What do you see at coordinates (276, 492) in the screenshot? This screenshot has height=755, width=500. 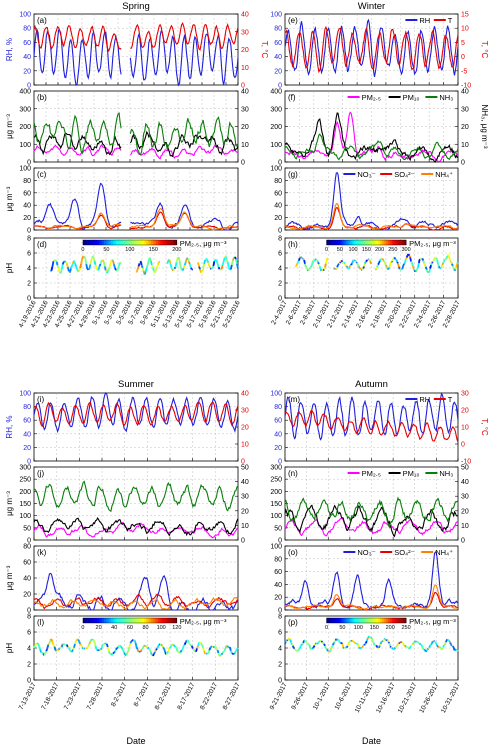 I see `tick-label-y: 200` at bounding box center [276, 492].